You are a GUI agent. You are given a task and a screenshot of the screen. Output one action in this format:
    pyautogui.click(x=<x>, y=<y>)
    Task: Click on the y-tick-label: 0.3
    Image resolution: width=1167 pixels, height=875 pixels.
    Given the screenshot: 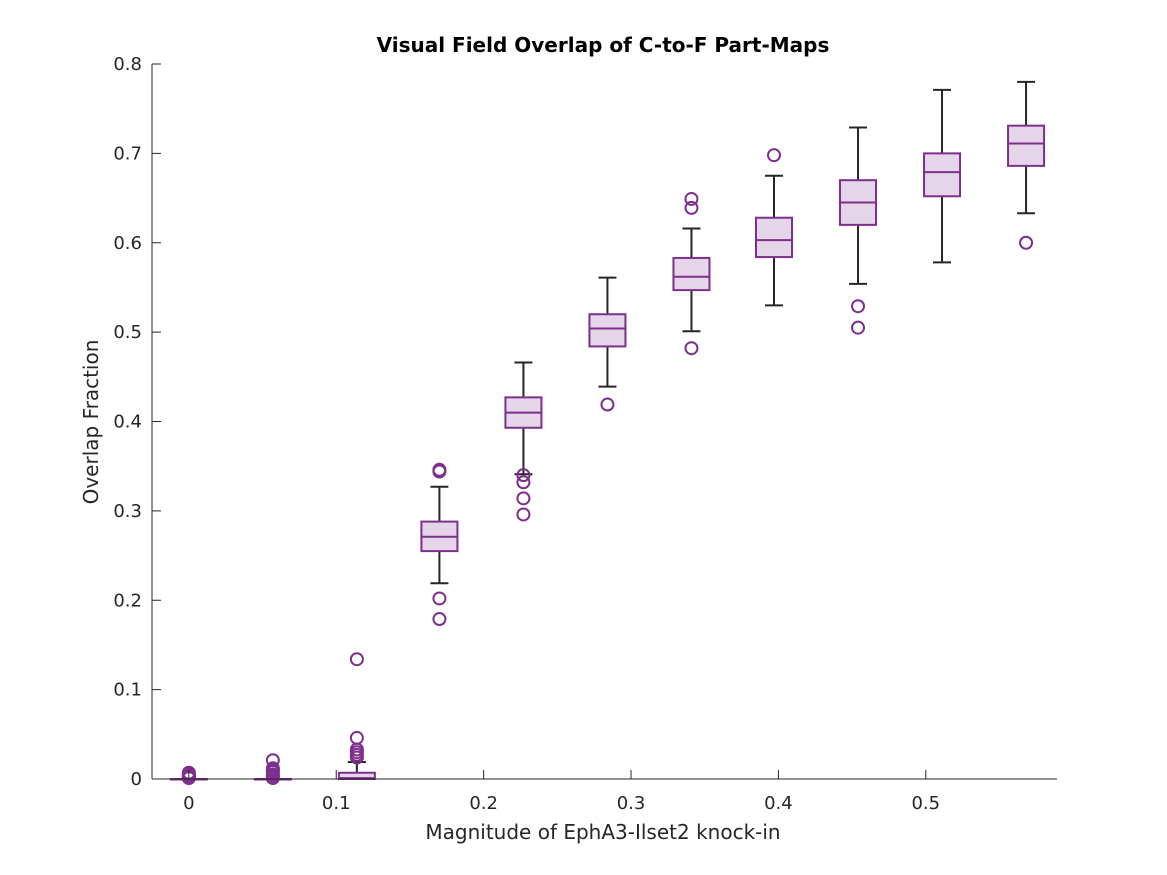 What is the action you would take?
    pyautogui.click(x=127, y=511)
    